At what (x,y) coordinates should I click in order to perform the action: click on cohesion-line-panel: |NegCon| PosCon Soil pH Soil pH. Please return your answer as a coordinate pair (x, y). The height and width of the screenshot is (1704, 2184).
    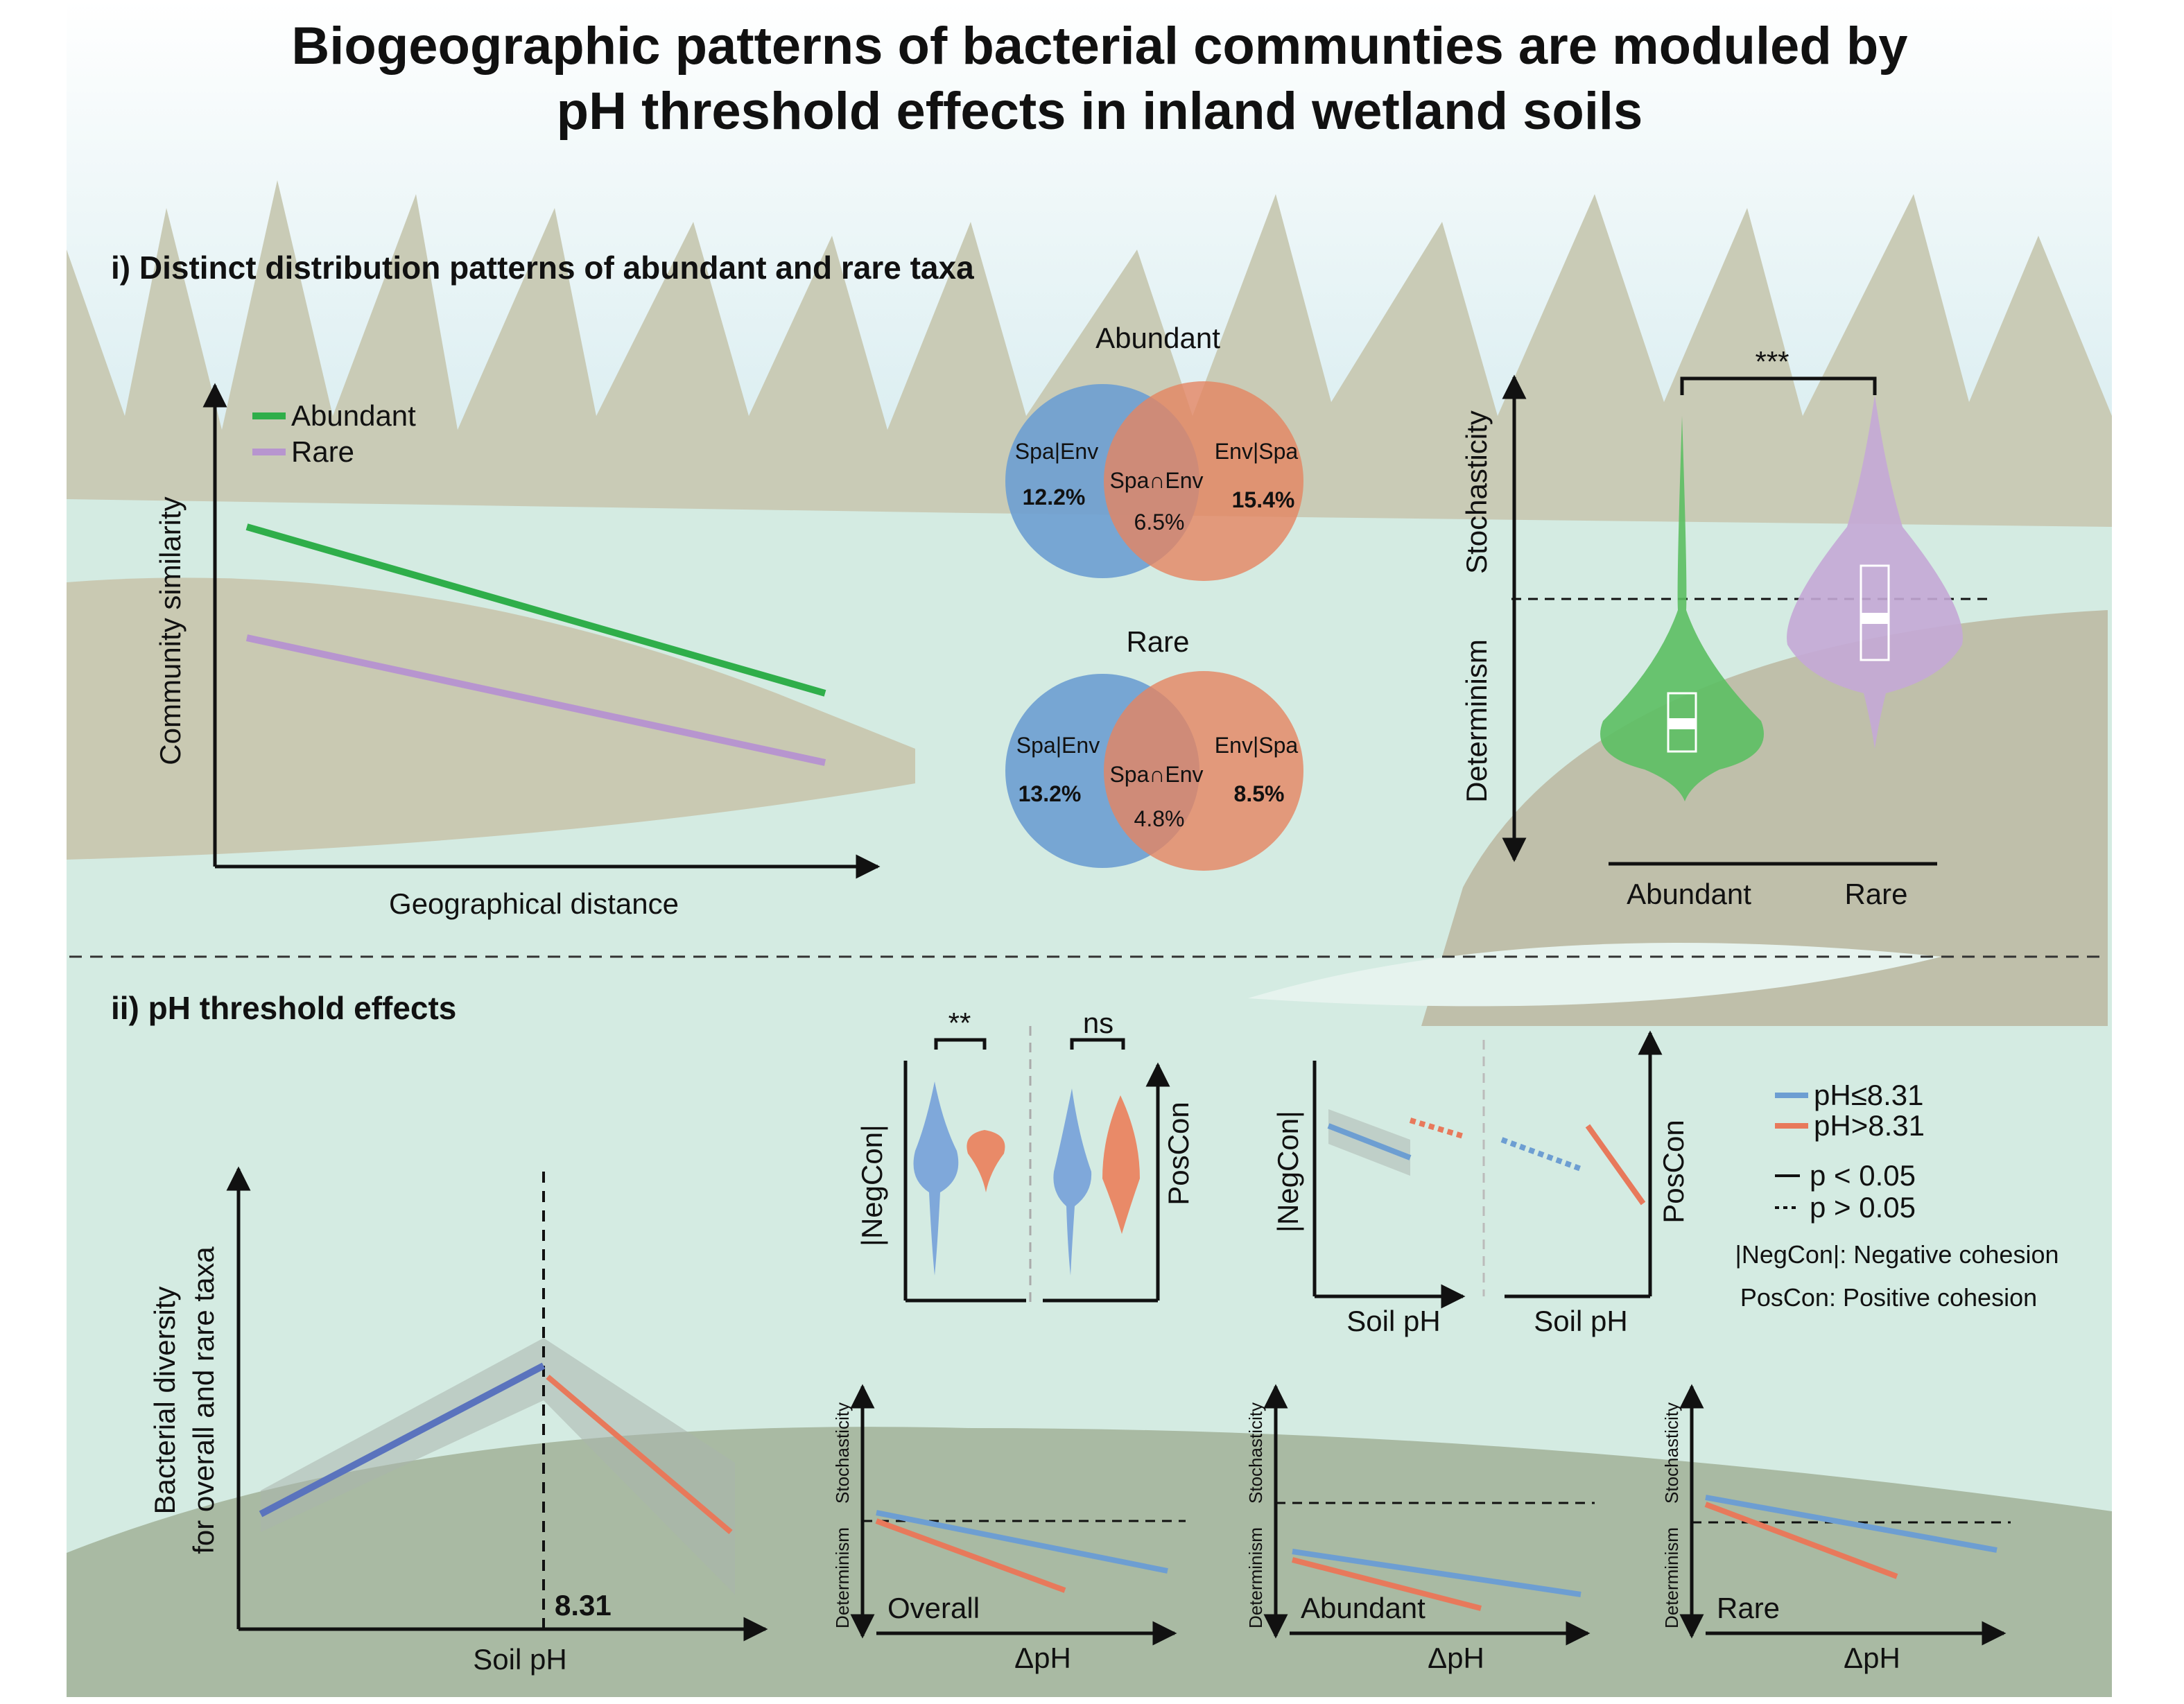
    Looking at the image, I should click on (1481, 1183).